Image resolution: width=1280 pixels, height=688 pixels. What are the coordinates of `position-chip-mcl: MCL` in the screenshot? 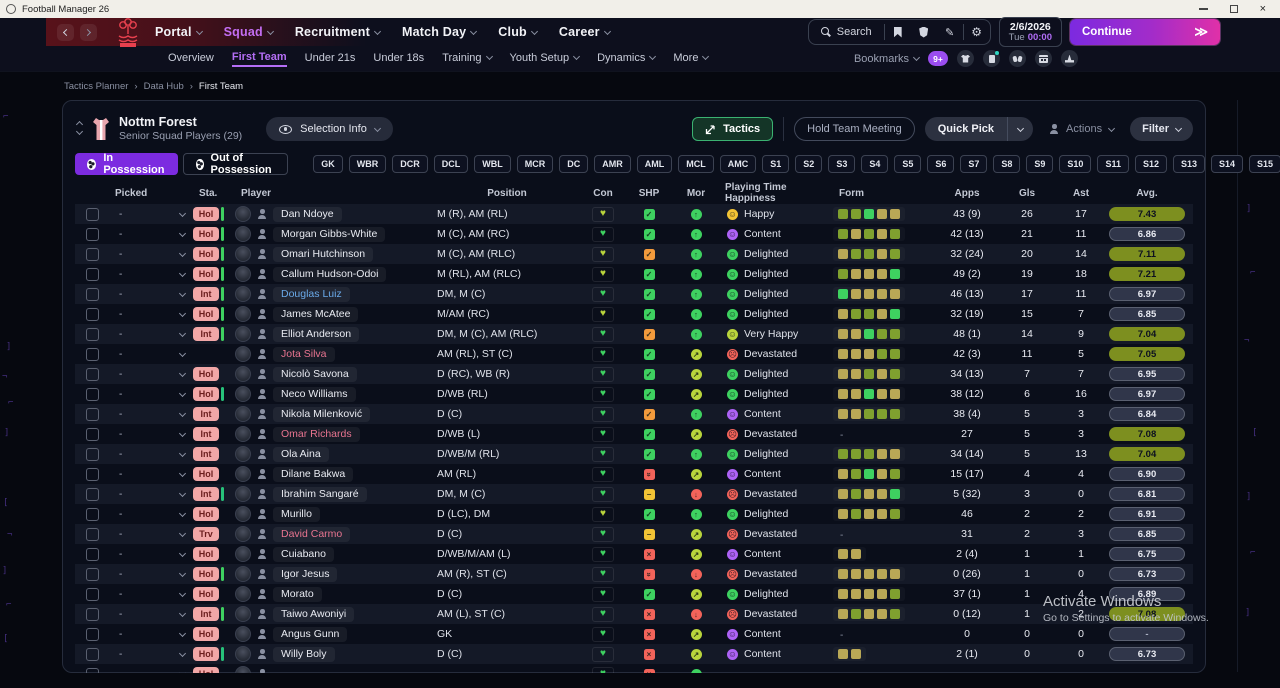 It's located at (696, 164).